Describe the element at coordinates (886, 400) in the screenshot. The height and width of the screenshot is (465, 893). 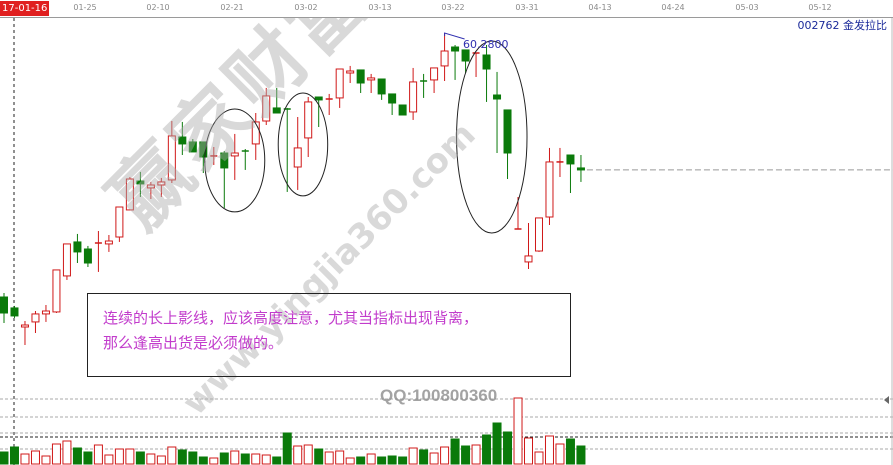
I see `volume-marker-icon` at that location.